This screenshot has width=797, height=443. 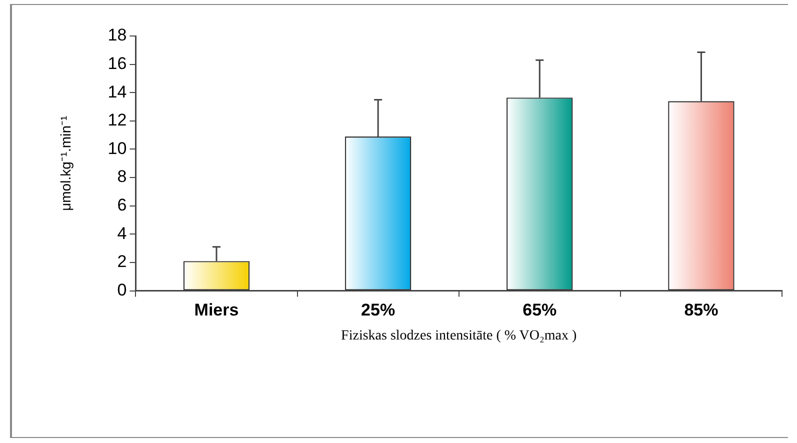 What do you see at coordinates (122, 290) in the screenshot?
I see `y-tick-label: 0` at bounding box center [122, 290].